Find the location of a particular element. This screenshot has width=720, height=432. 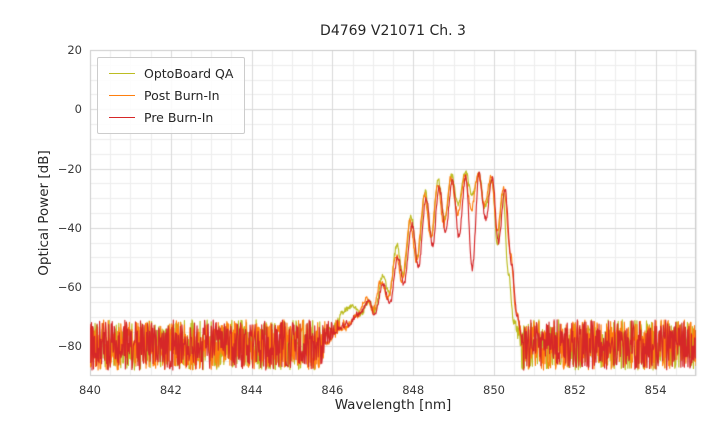

x-tick-label: 848 is located at coordinates (413, 390).